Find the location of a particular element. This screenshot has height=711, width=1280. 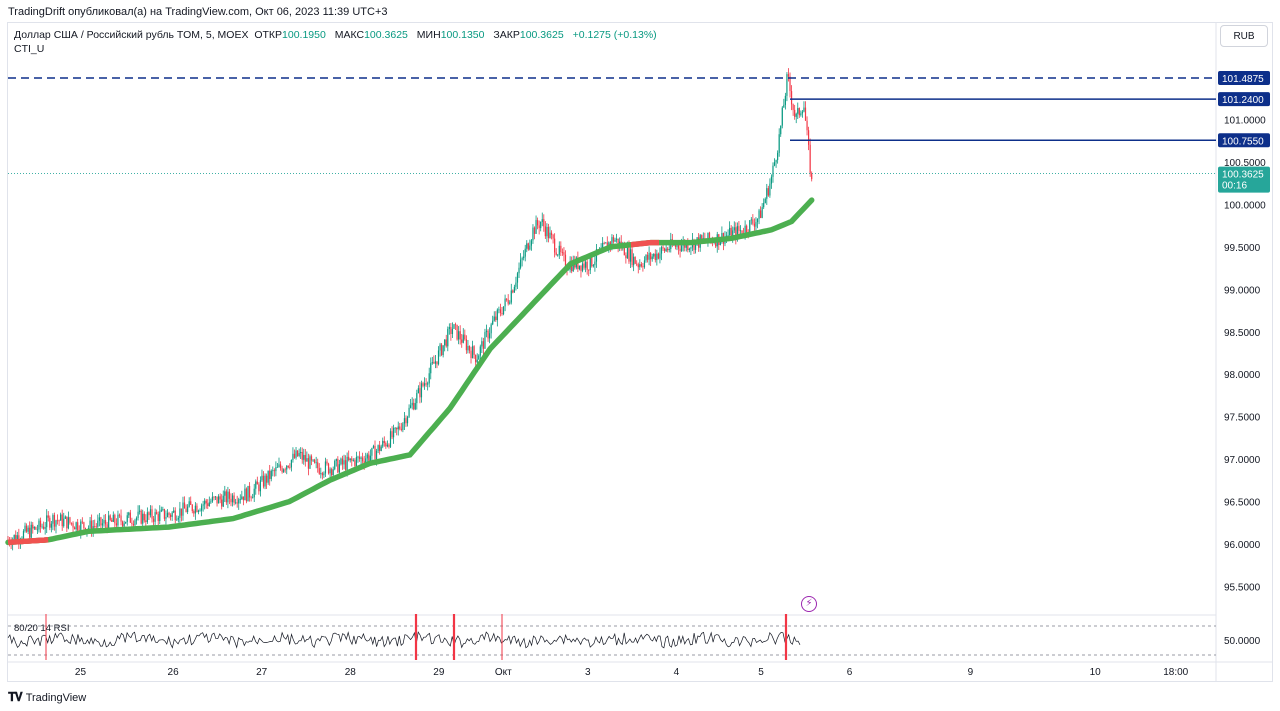

price-level-tag is located at coordinates (1244, 99).